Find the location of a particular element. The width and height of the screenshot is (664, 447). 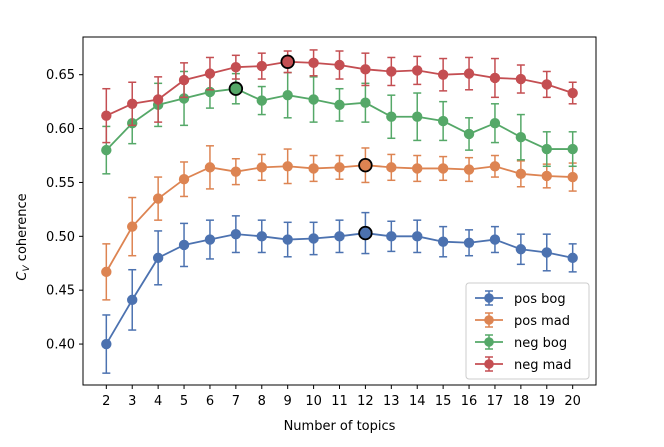

x-tick-label: 18 is located at coordinates (521, 401).